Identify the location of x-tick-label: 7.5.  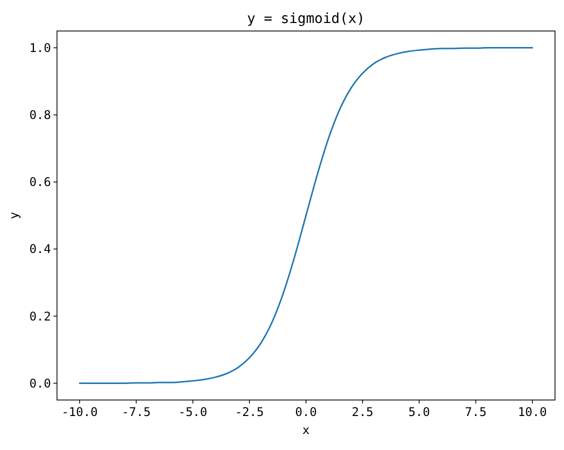
(475, 412).